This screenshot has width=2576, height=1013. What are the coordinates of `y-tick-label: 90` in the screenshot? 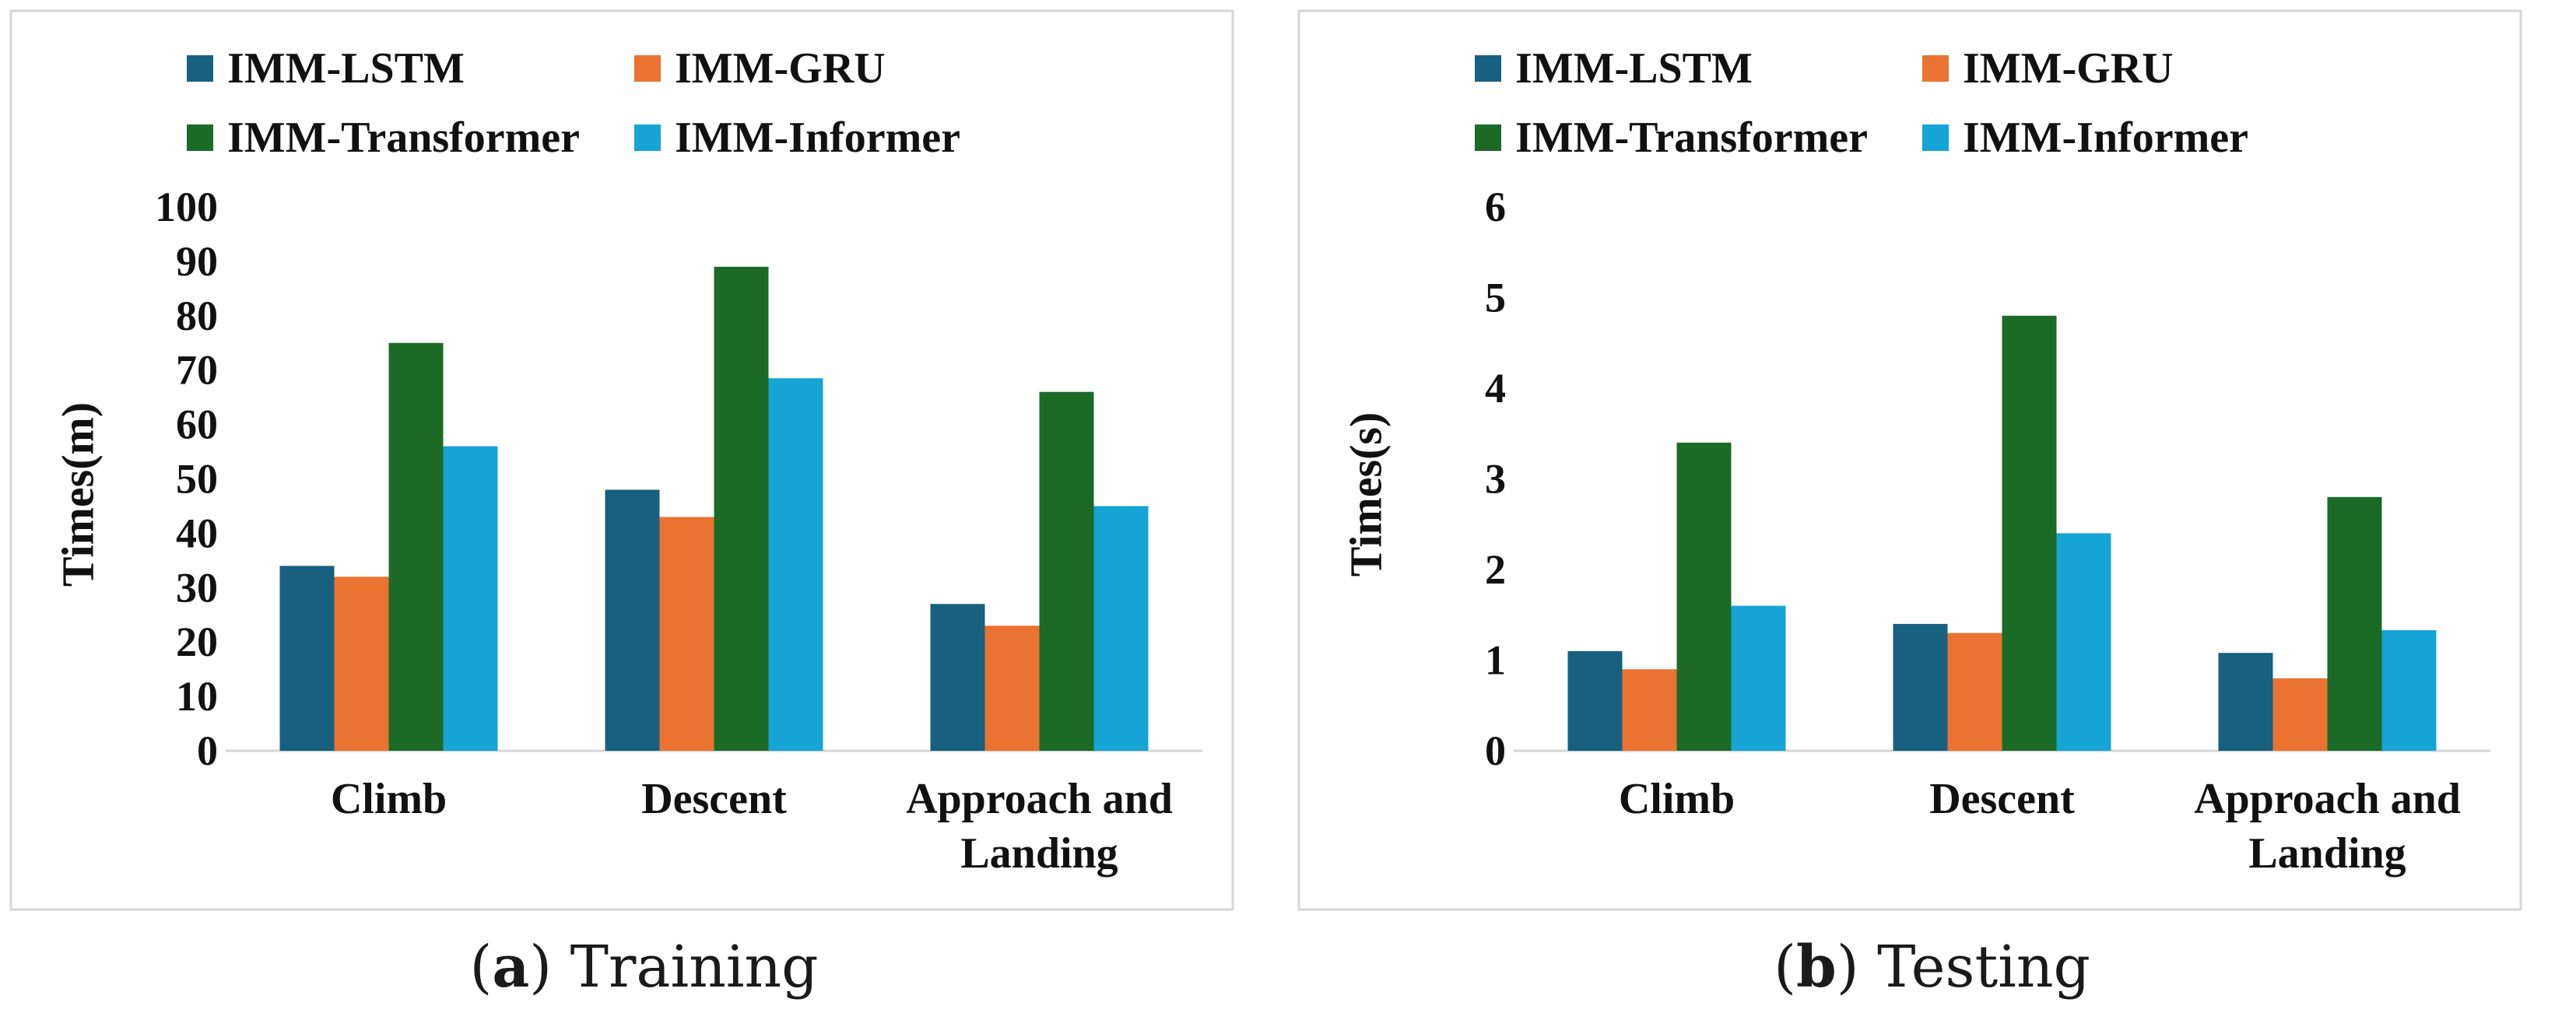 It's located at (197, 261).